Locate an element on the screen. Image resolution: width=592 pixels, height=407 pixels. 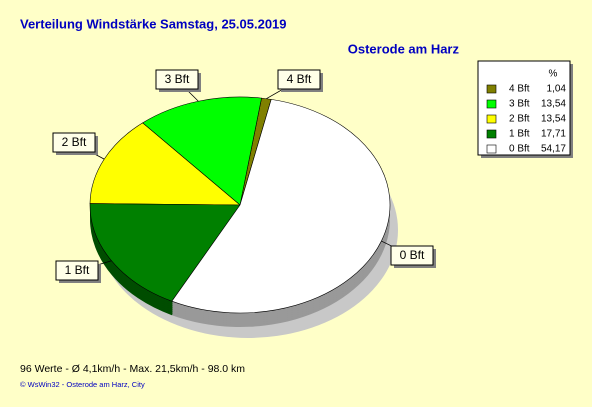
legend-label: 0 Bft is located at coordinates (519, 149).